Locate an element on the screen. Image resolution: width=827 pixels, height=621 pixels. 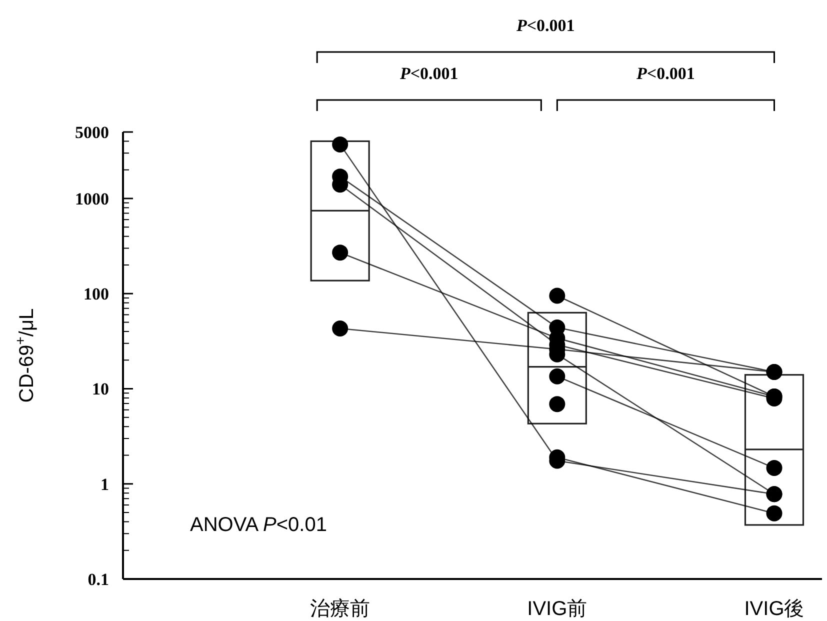
y-tick-label: 1000 is located at coordinates (92, 198).